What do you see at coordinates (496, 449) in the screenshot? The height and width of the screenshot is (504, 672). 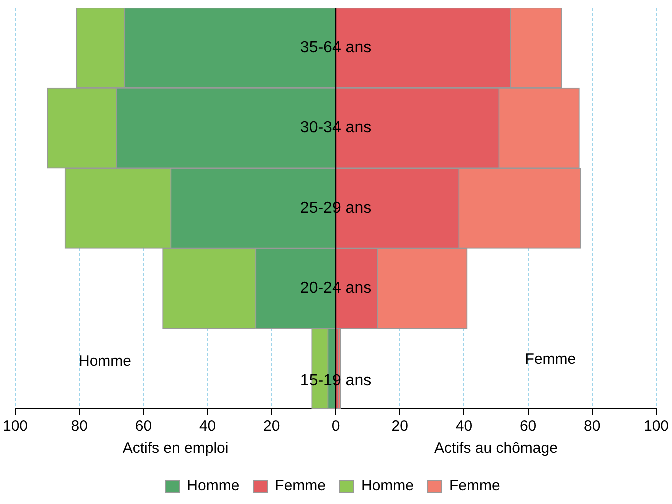 I see `text: Actifs au chômage` at bounding box center [496, 449].